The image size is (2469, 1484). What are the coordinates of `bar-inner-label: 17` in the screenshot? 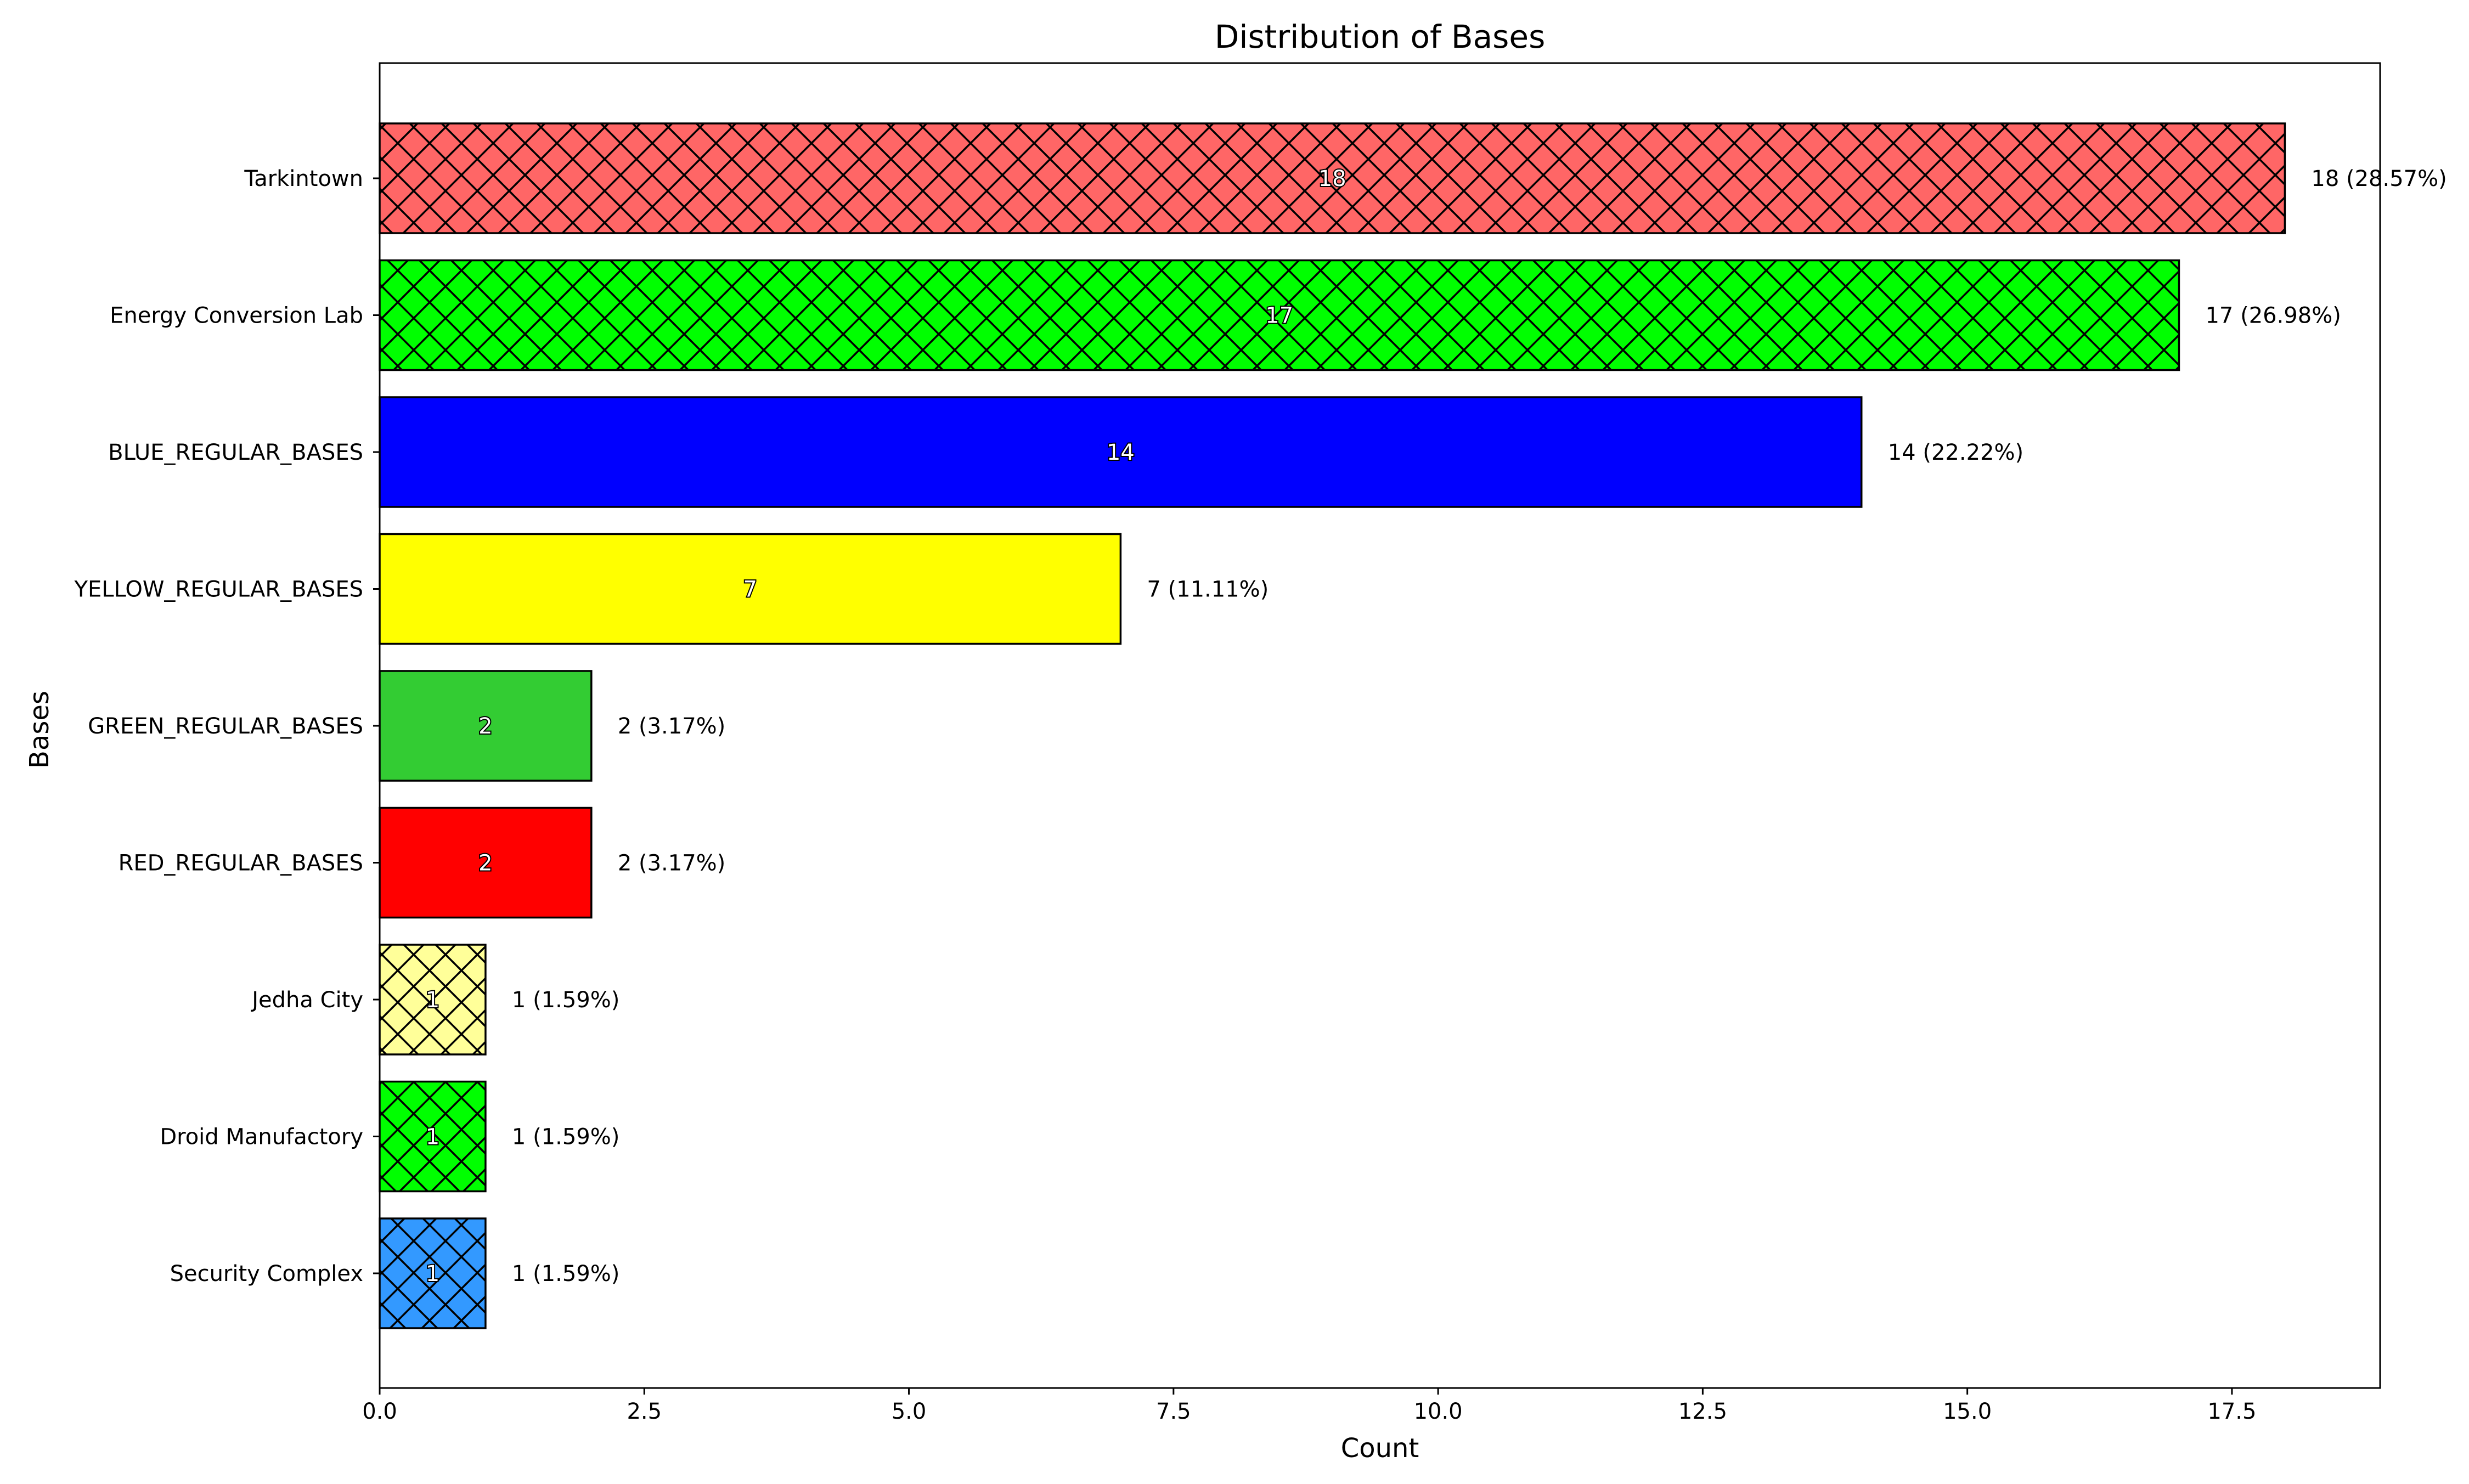 It's located at (1279, 316).